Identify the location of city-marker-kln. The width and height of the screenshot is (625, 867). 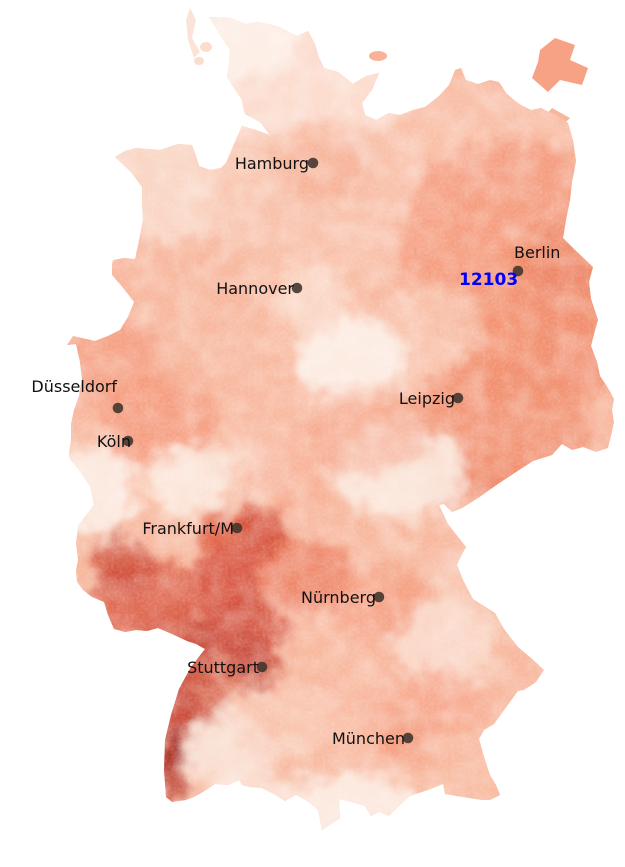
(128, 441).